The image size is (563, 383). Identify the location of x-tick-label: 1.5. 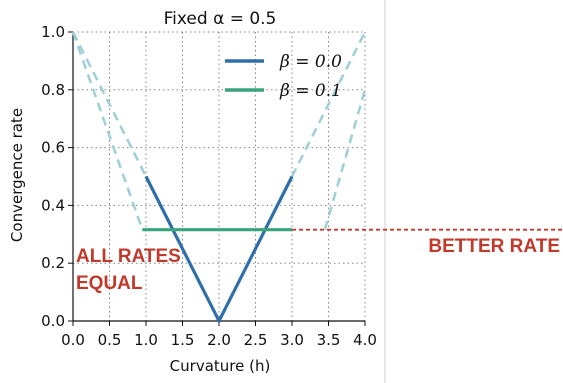
(183, 340).